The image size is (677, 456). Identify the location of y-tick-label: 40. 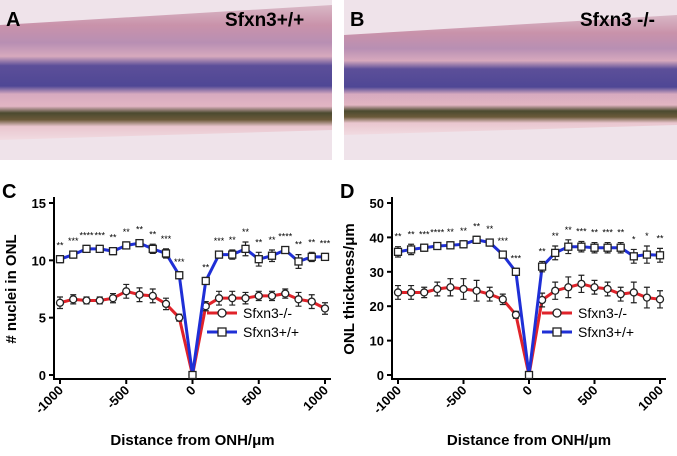
(377, 237).